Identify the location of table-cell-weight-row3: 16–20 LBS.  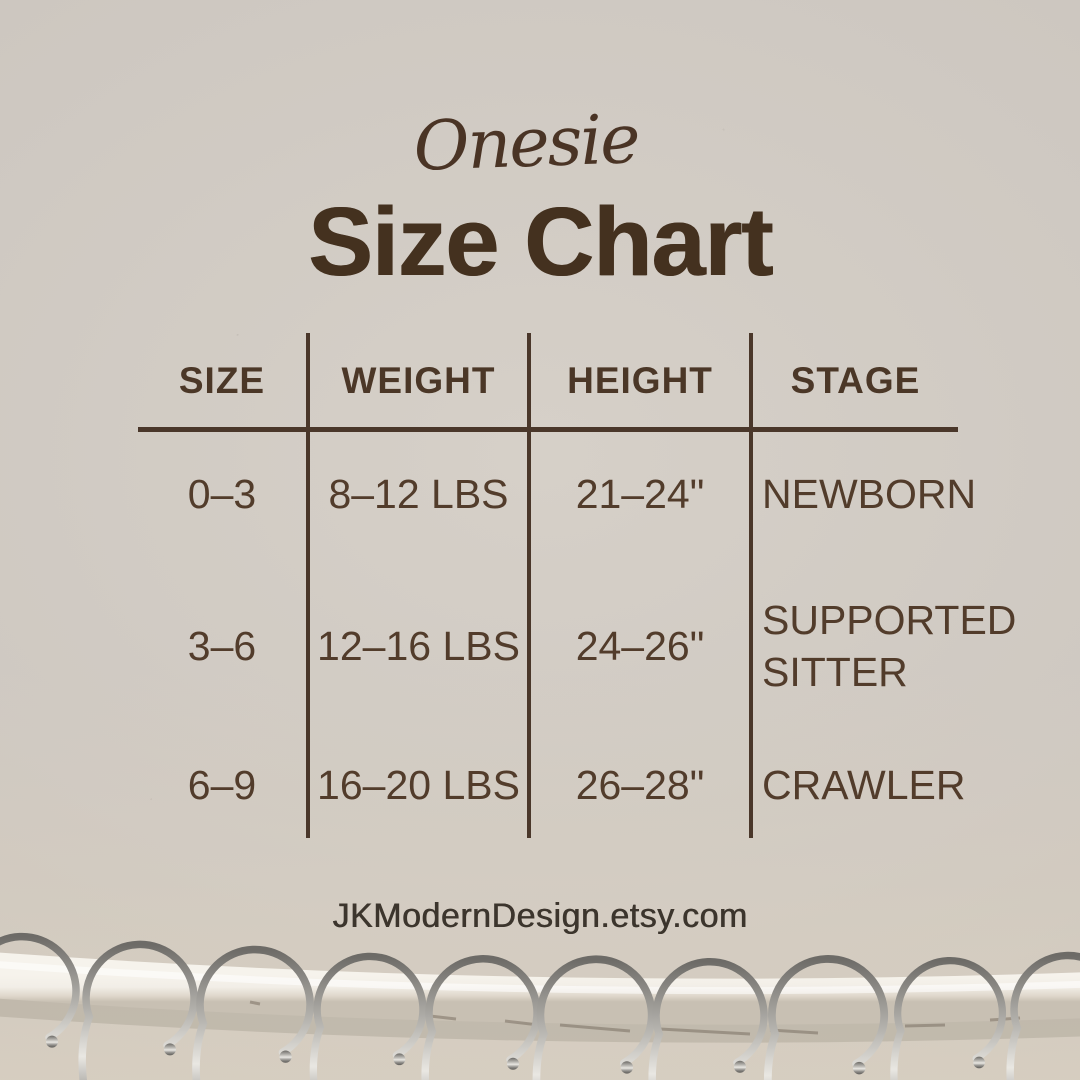
(420, 785).